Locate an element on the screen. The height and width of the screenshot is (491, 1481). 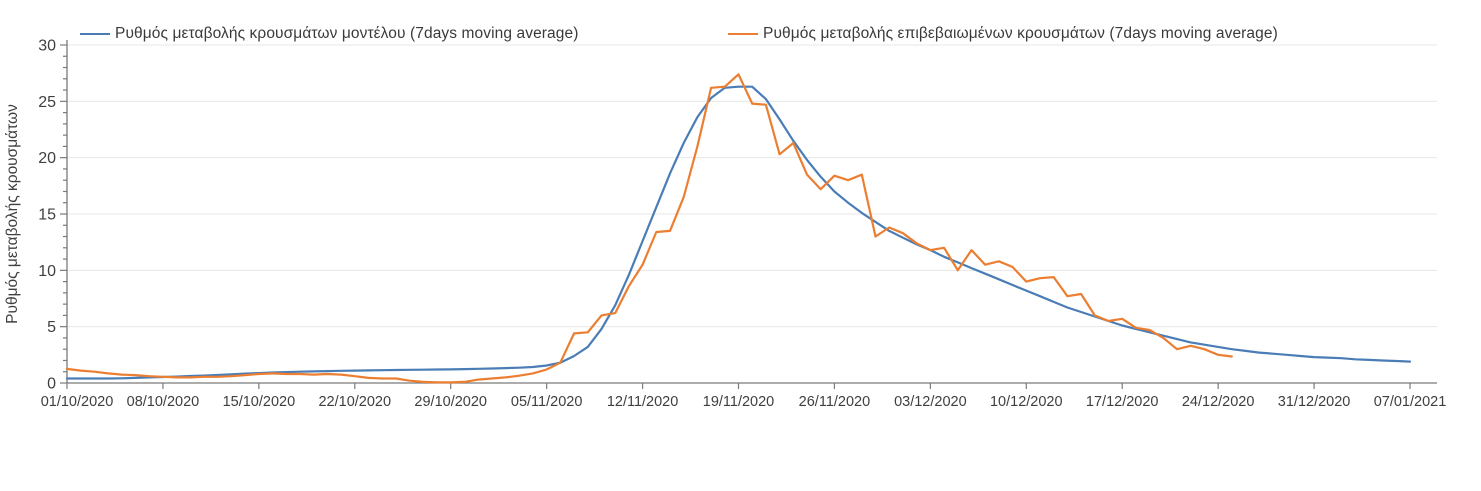
x-tick-label-08/10/2020: 08/10/2020 is located at coordinates (163, 402).